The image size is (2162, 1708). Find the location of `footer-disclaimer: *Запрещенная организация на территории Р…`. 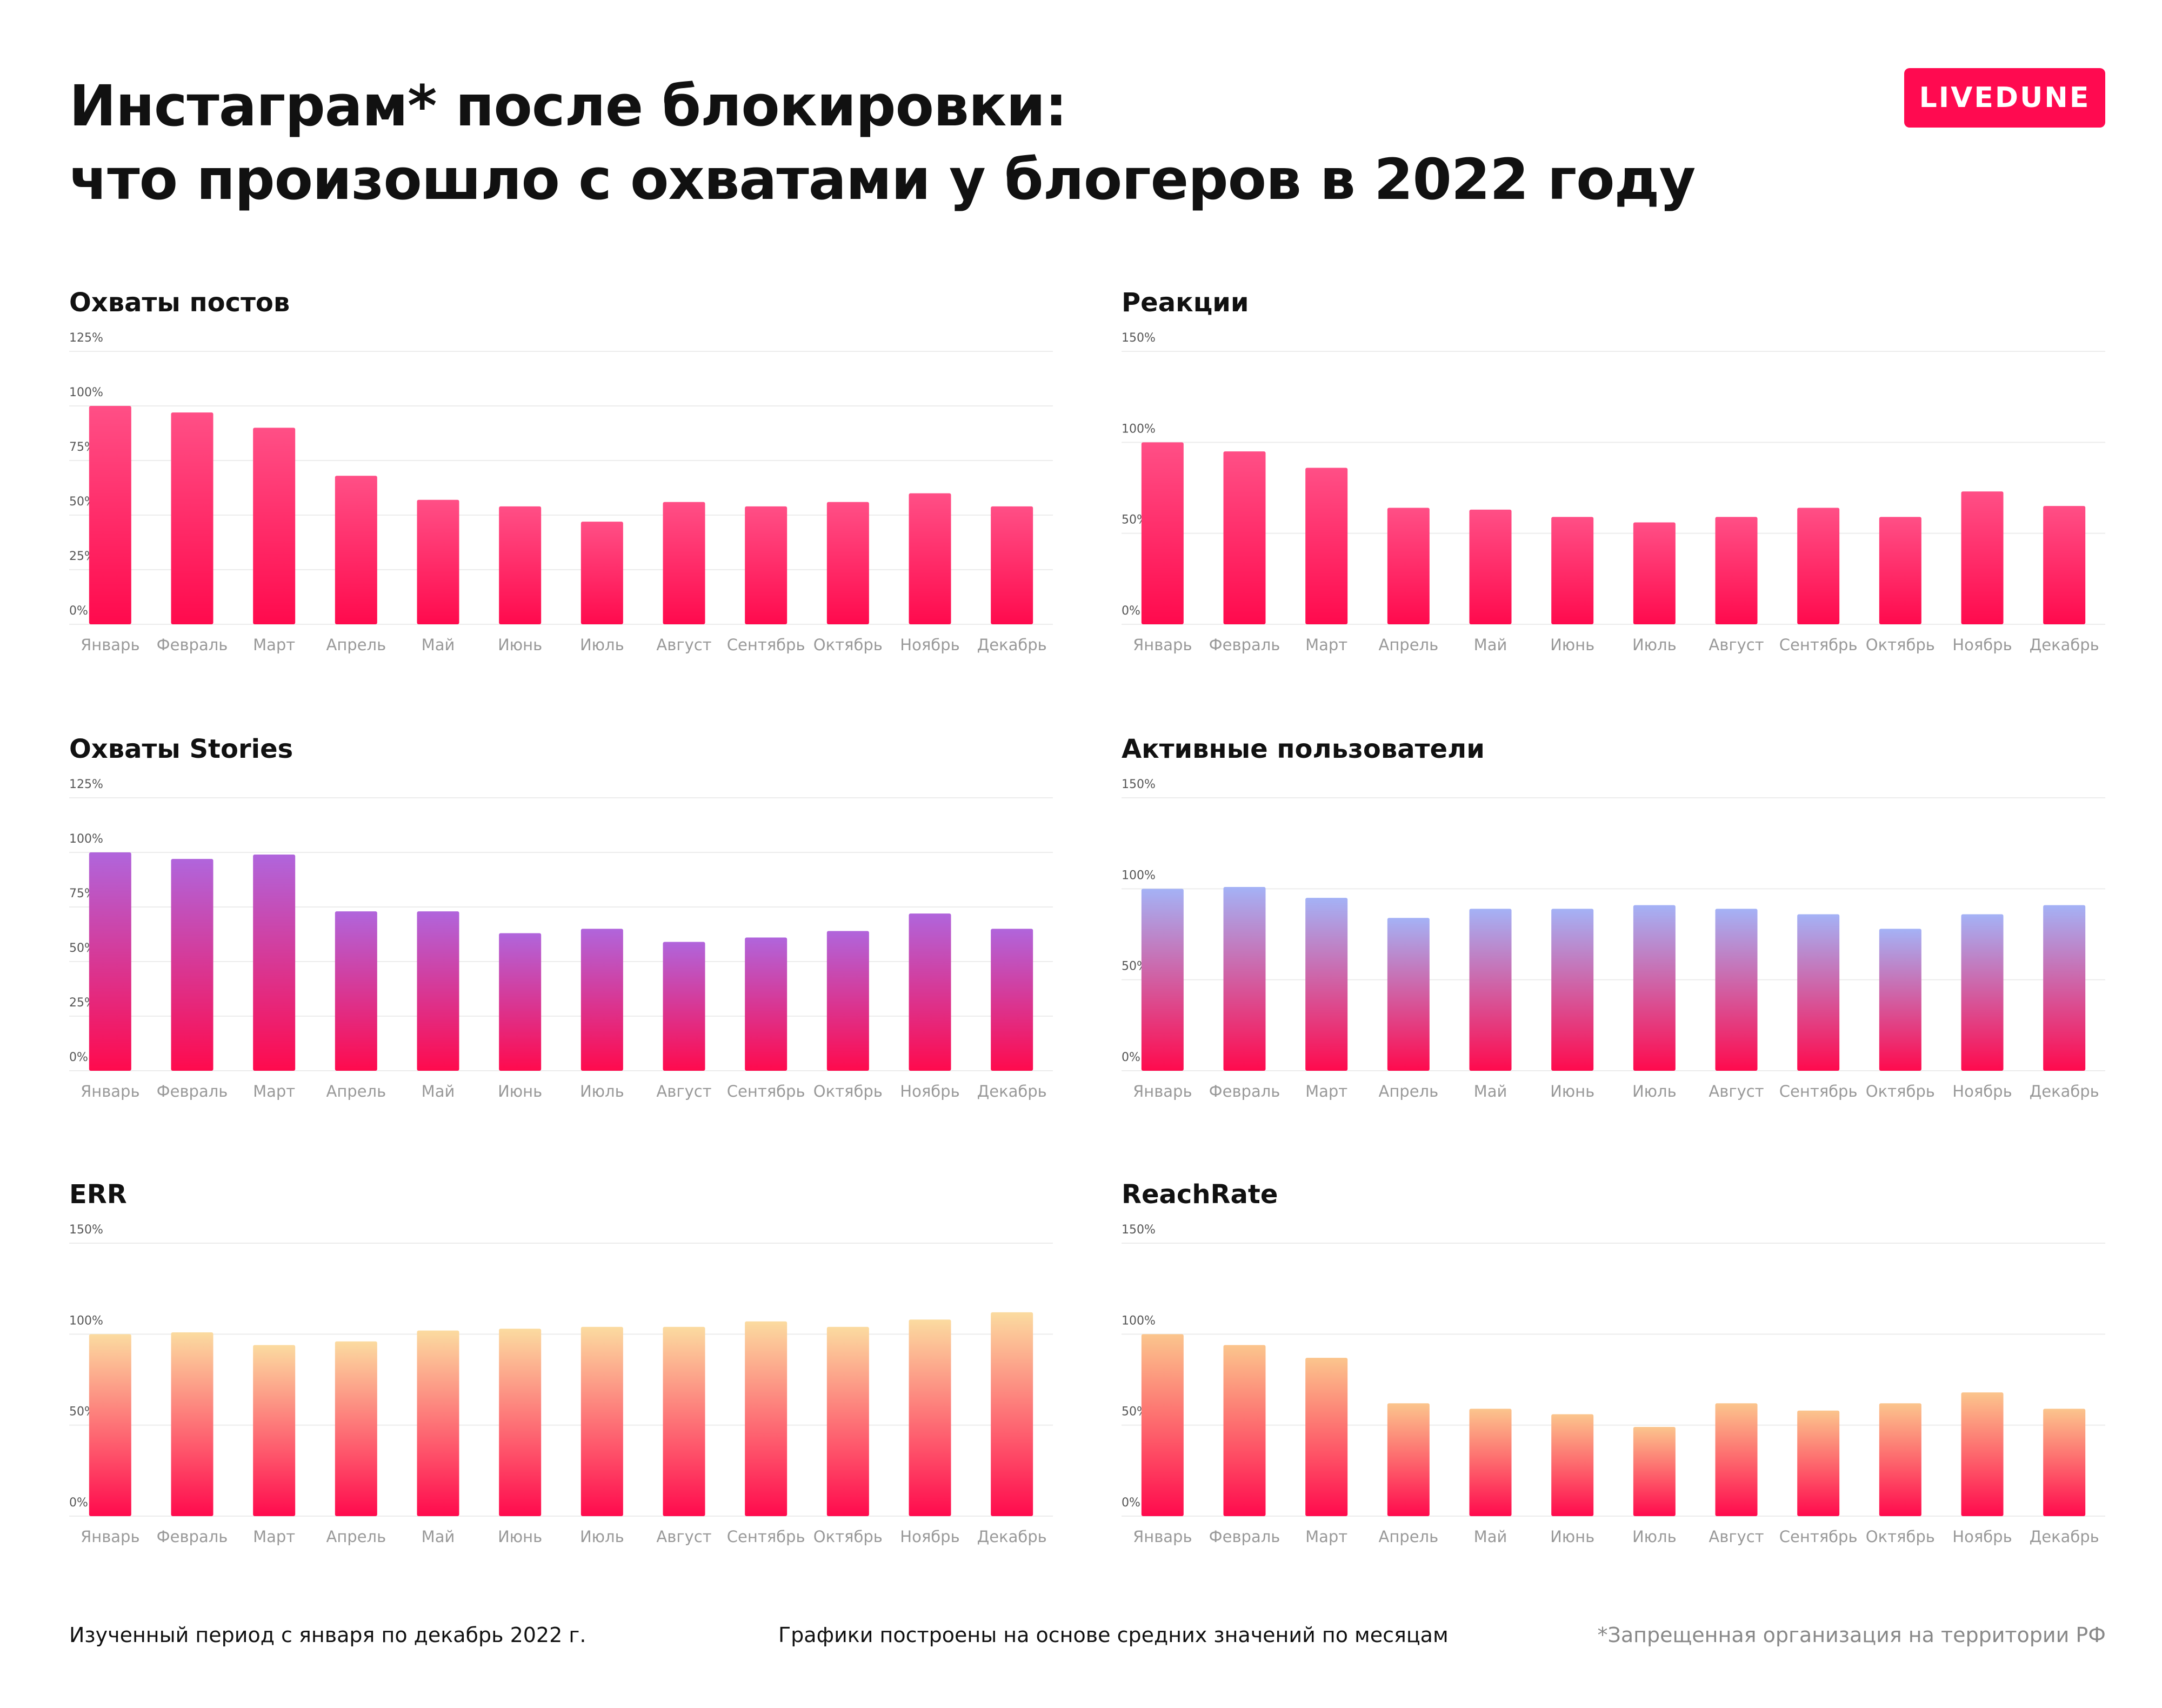

footer-disclaimer: *Запрещенная организация на территории Р… is located at coordinates (1851, 1635).